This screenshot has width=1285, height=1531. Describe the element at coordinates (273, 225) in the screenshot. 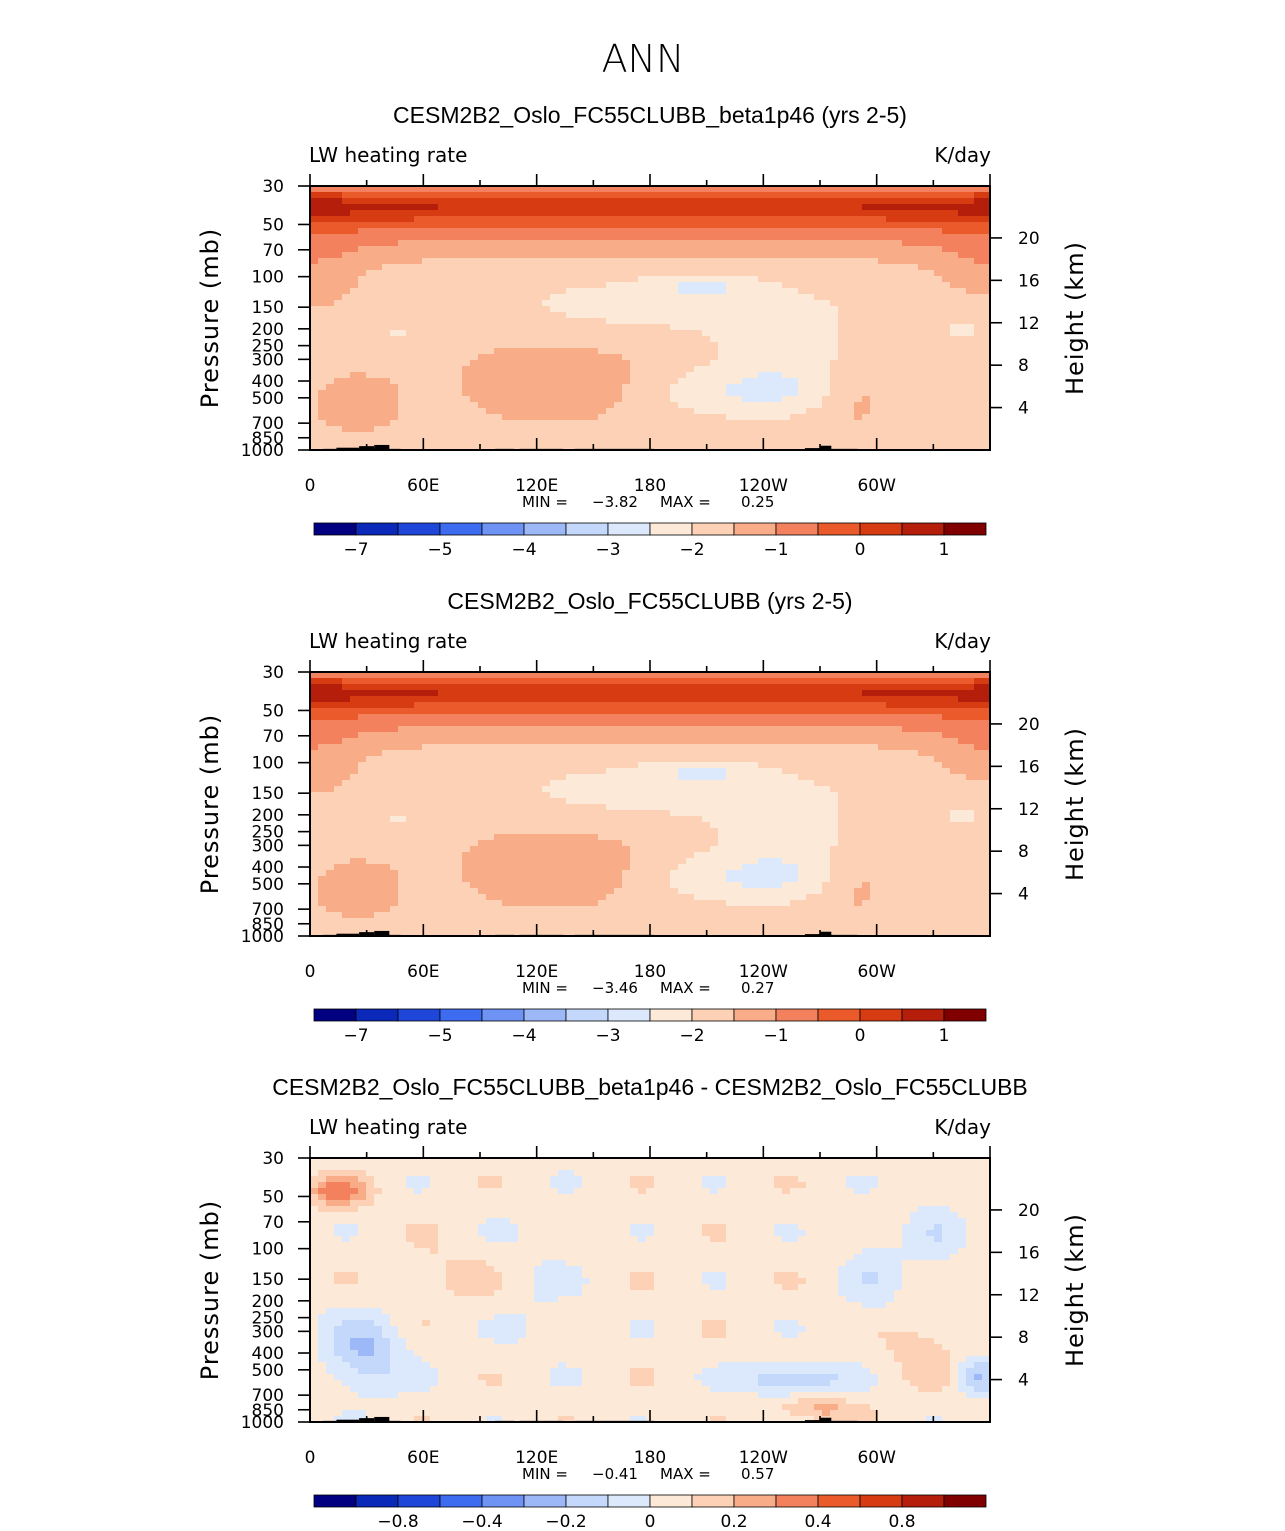

I see `pressure-tick-label: 50` at that location.